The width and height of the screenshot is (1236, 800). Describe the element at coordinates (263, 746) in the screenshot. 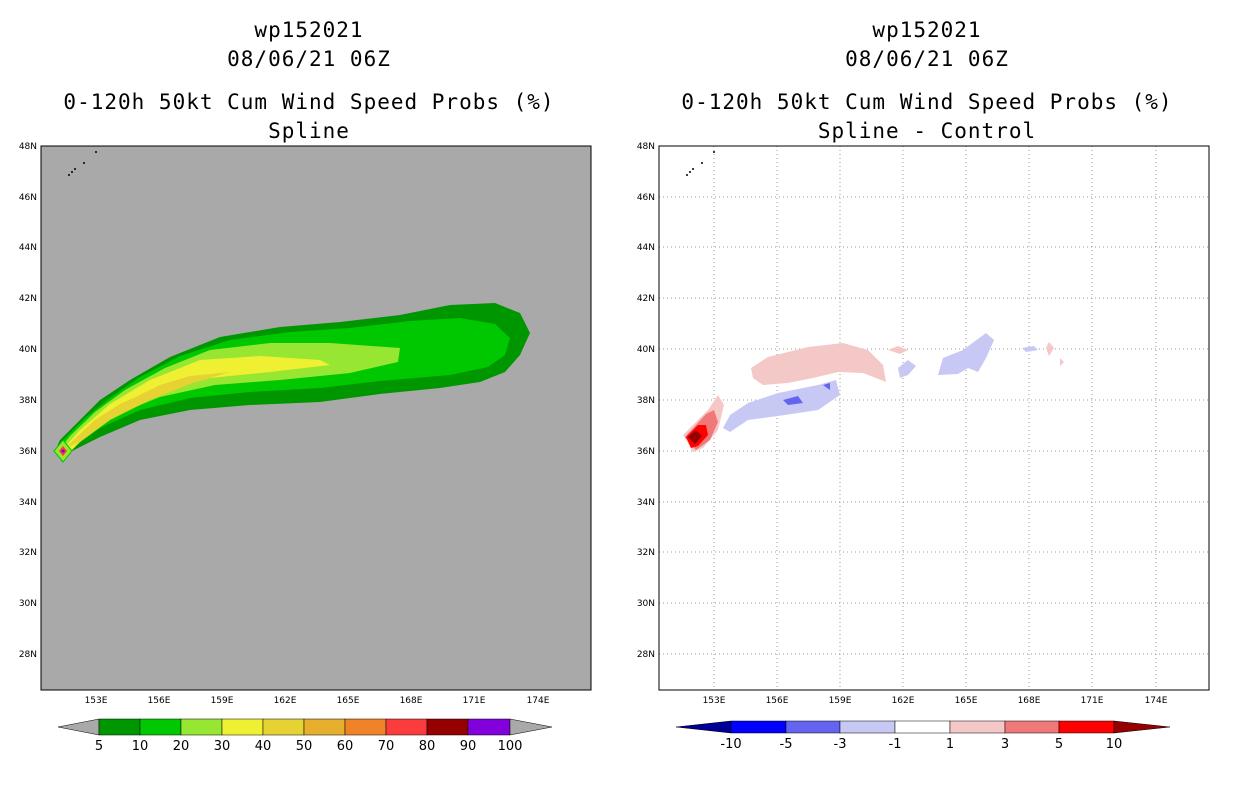

I see `colorbar-label: 40` at that location.